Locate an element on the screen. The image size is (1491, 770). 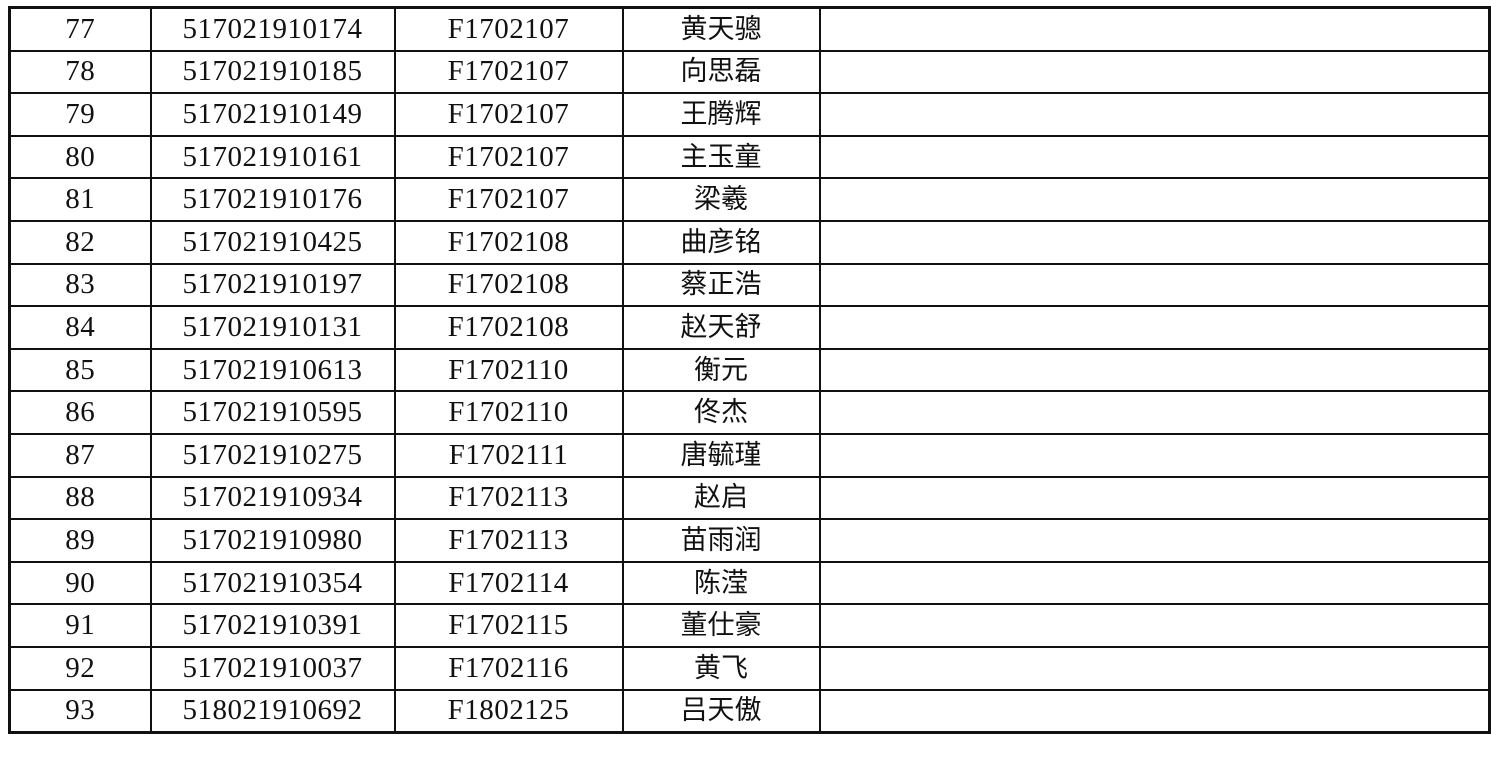
table-row: 82 517021910425 F1702108 曲彦铭 is located at coordinates (749, 242).